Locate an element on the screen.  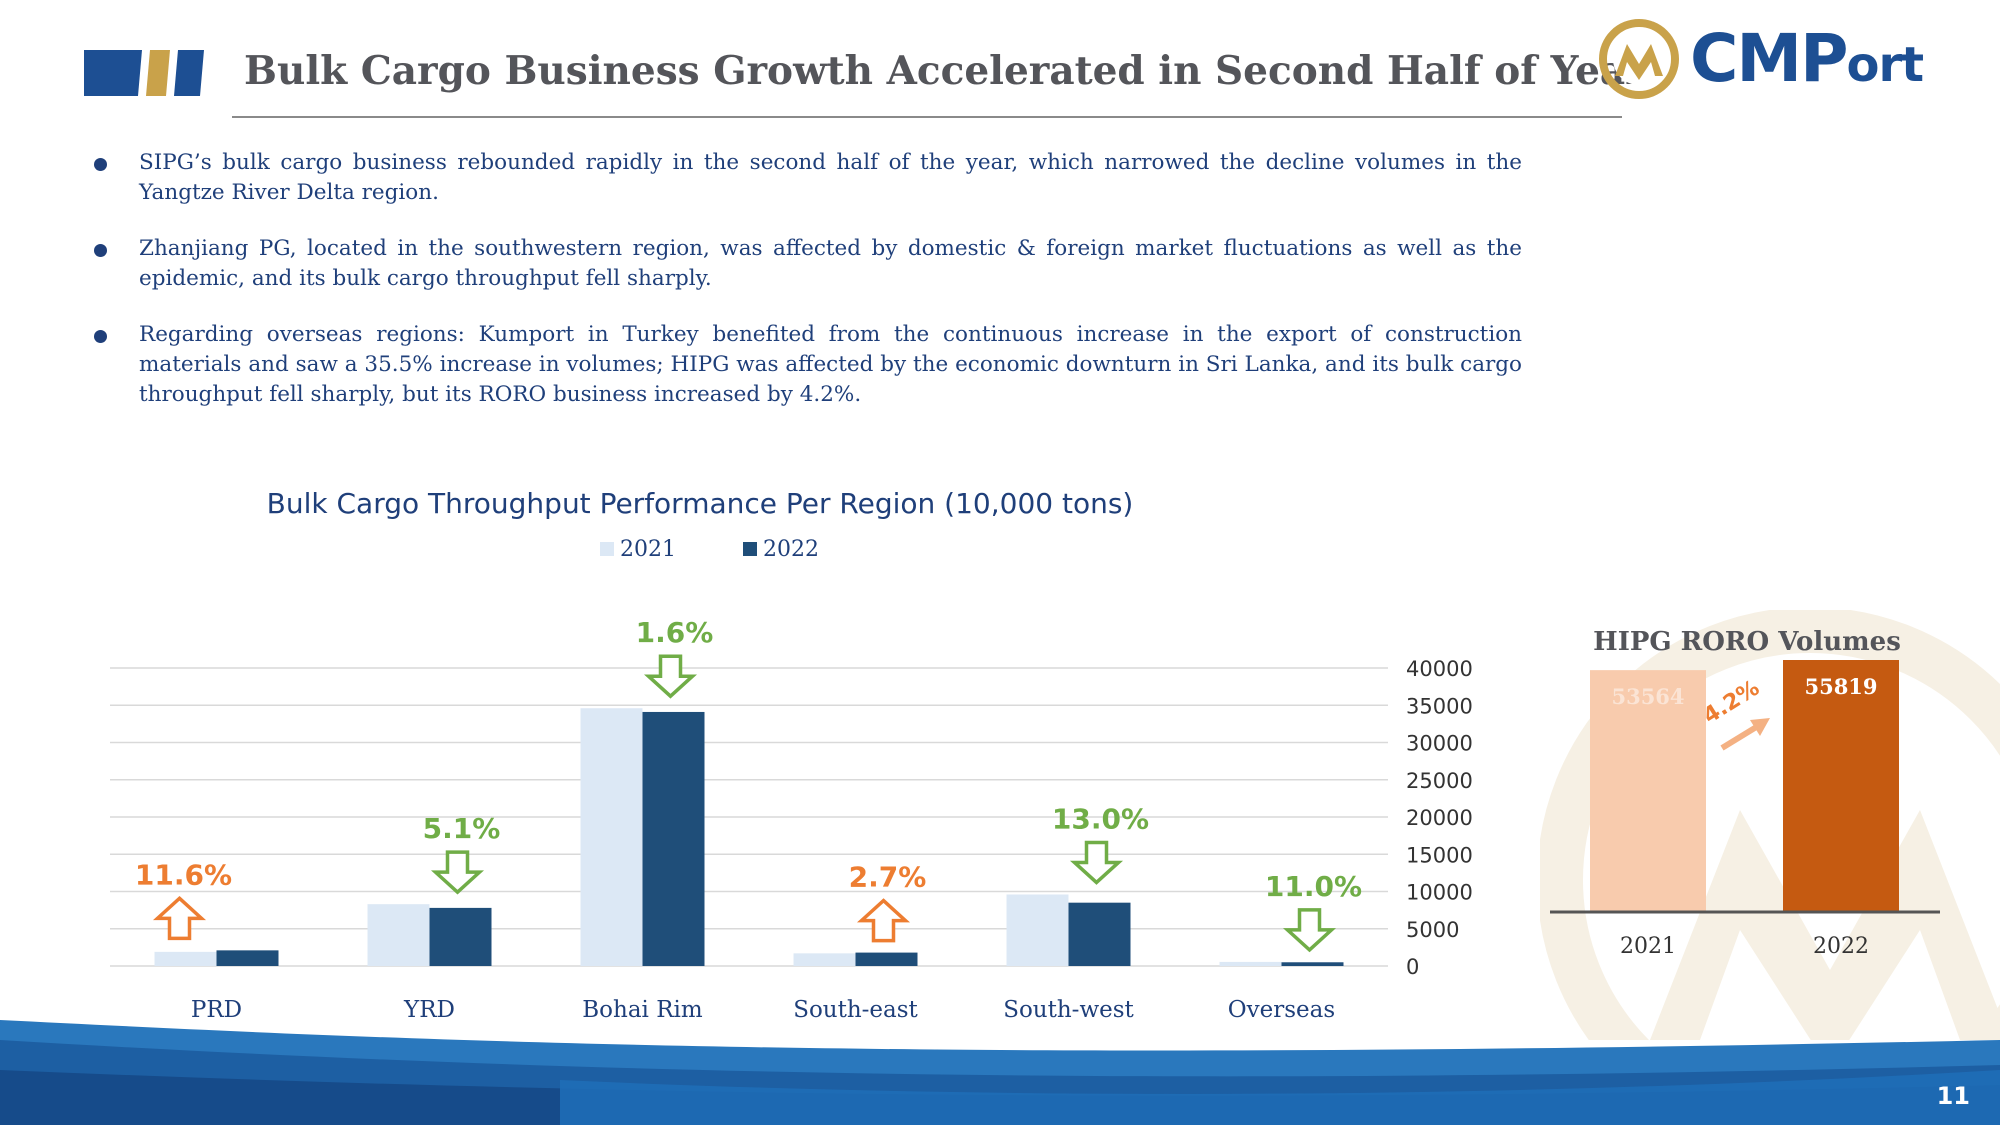
page-number: 11 is located at coordinates (1953, 1096).